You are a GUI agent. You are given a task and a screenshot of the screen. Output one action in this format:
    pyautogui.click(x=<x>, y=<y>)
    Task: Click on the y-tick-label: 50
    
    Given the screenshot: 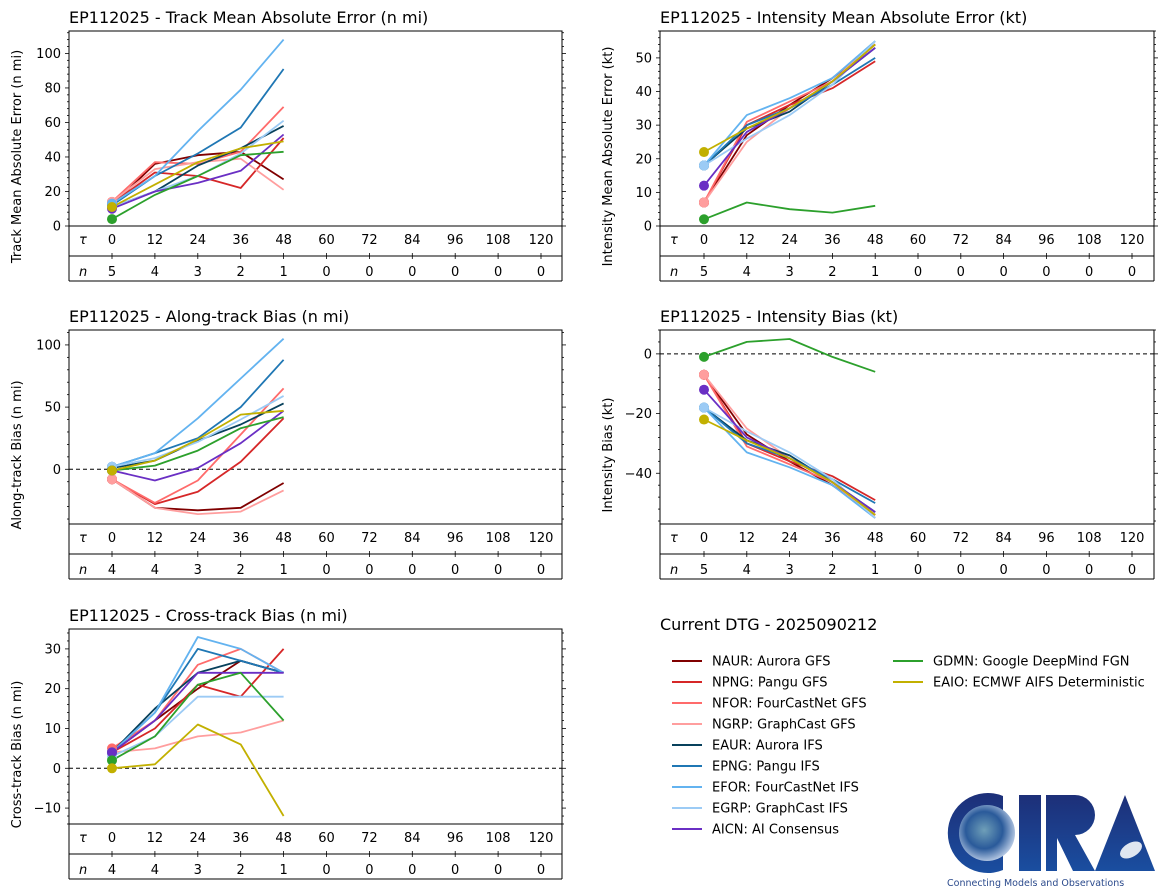 What is the action you would take?
    pyautogui.click(x=52, y=408)
    